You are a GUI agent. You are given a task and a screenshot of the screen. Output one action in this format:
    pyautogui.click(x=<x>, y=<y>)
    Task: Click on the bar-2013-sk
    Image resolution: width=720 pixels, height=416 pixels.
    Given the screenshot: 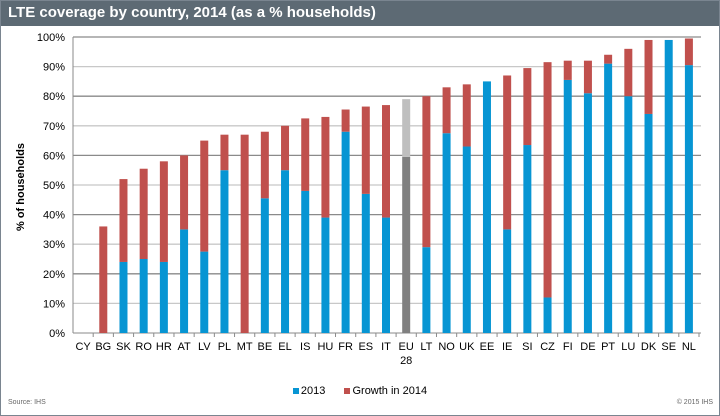 What is the action you would take?
    pyautogui.click(x=123, y=297)
    